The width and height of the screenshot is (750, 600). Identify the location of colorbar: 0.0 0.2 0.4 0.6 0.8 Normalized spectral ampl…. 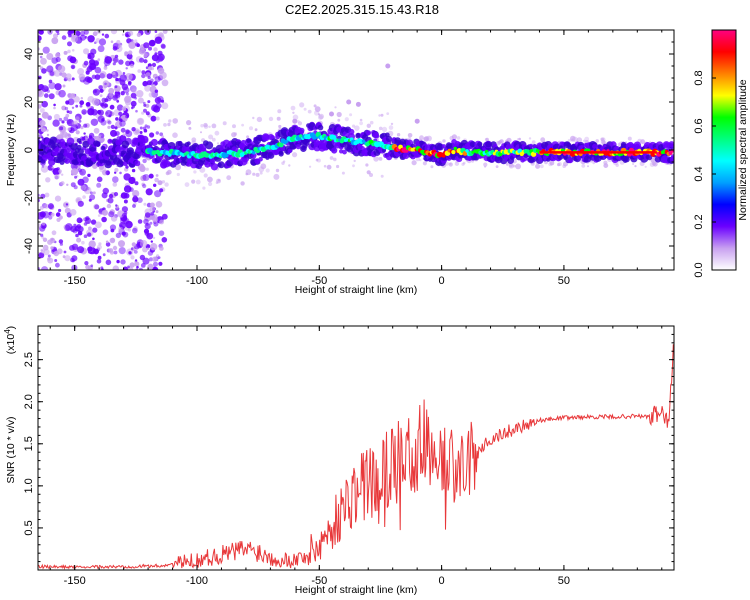
(721, 153).